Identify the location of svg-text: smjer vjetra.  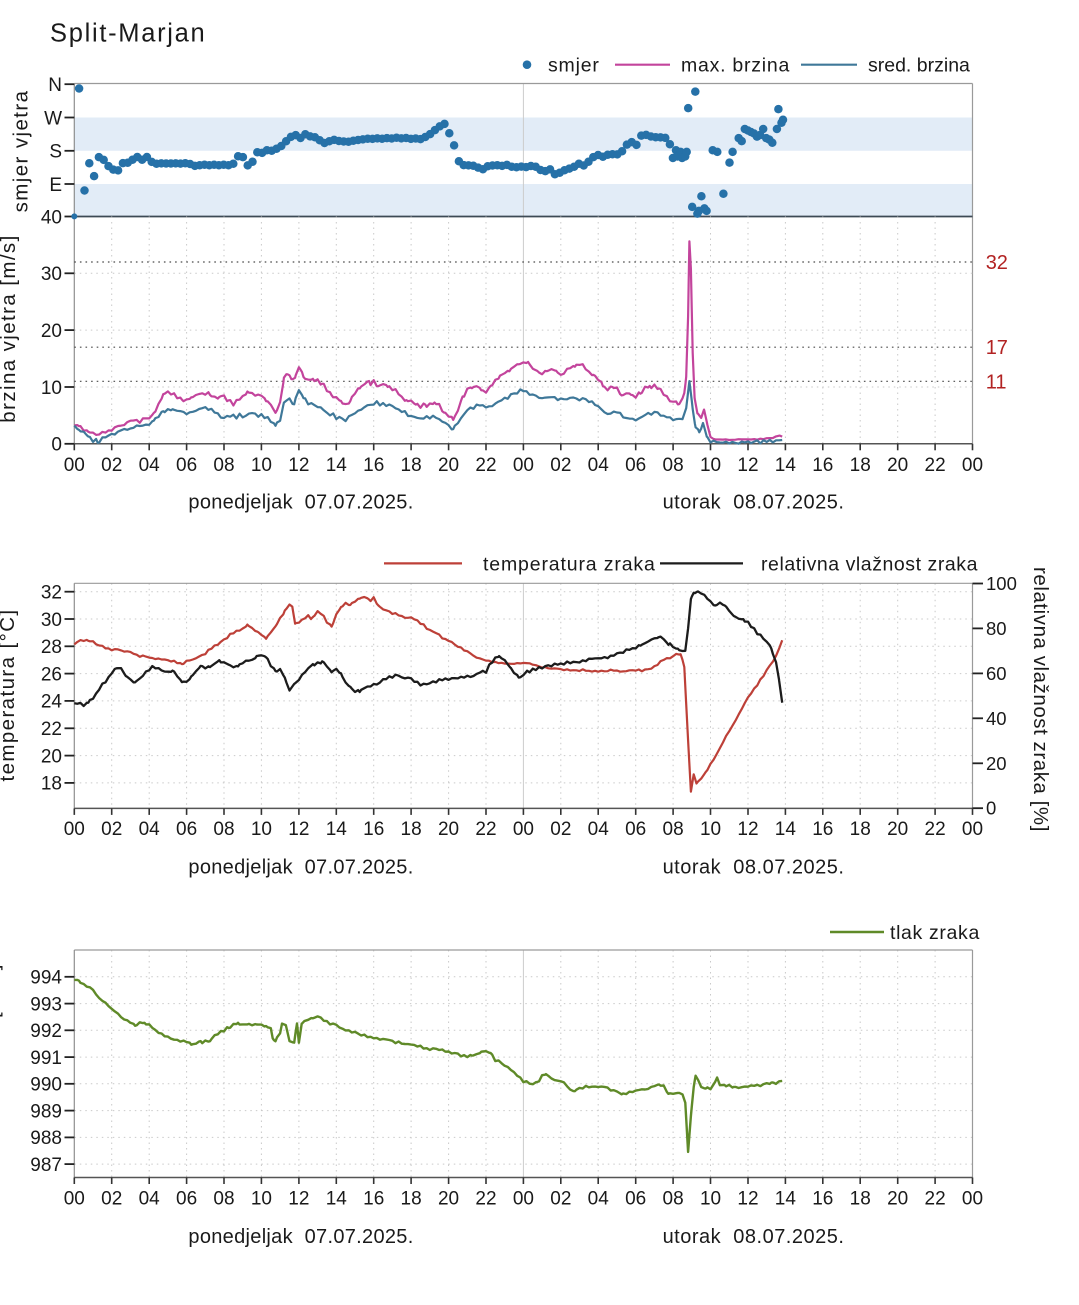
(21, 151).